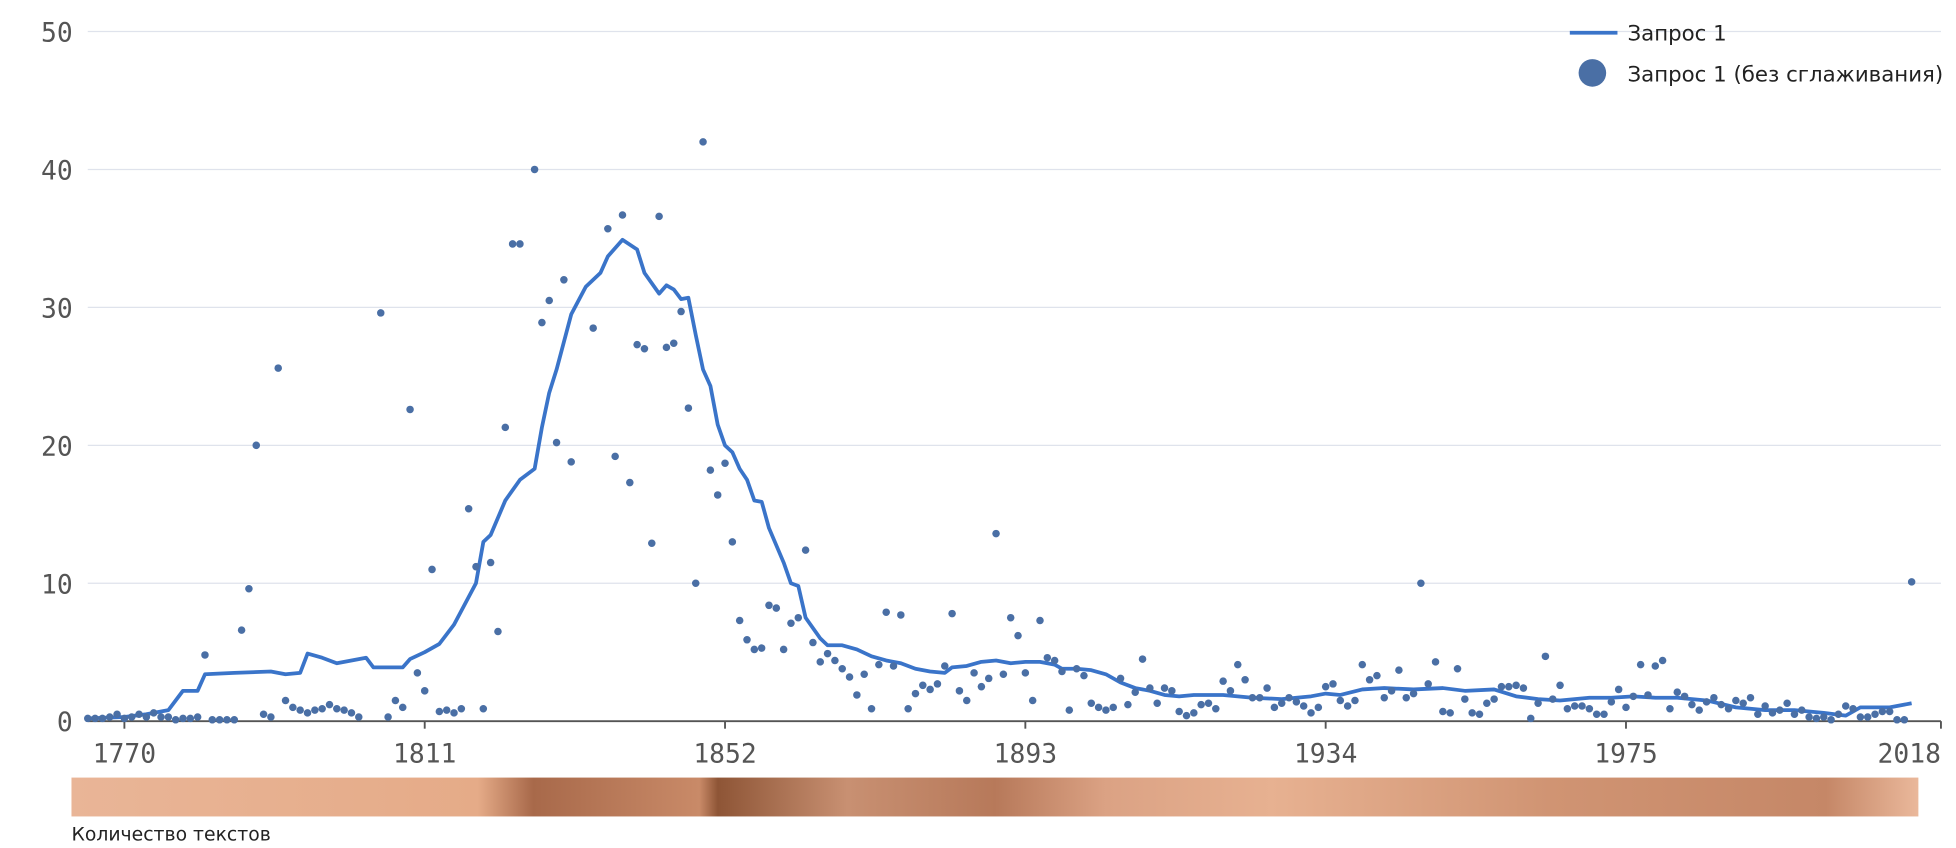 The height and width of the screenshot is (848, 1956). Describe the element at coordinates (995, 797) in the screenshot. I see `text-count-strip` at that location.